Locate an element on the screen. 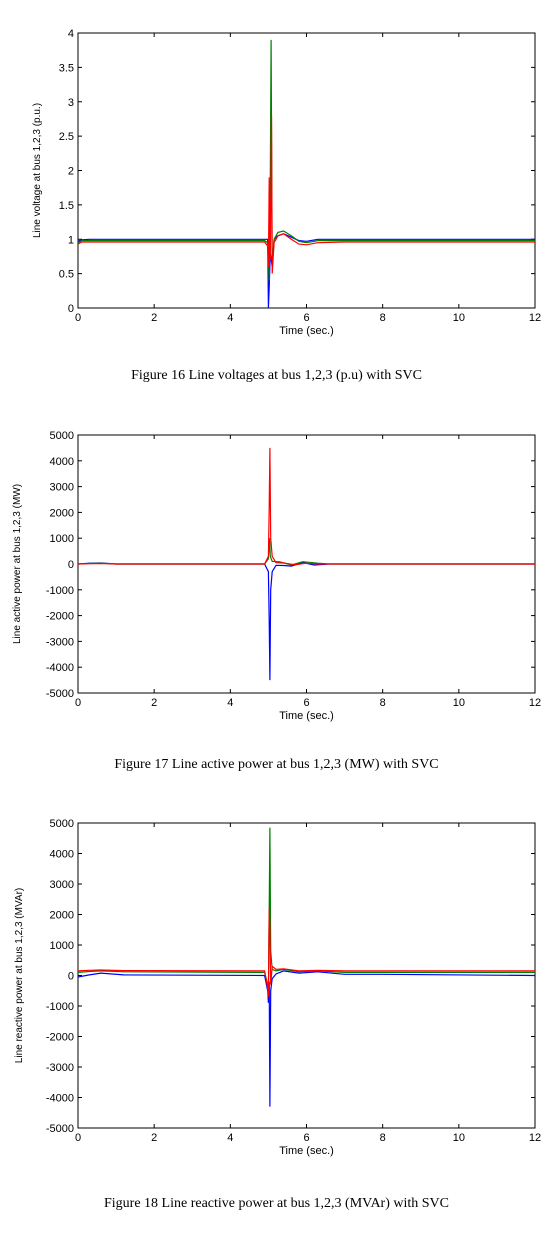 Image resolution: width=553 pixels, height=1235 pixels. y-tick-label: 3.5 is located at coordinates (66, 68).